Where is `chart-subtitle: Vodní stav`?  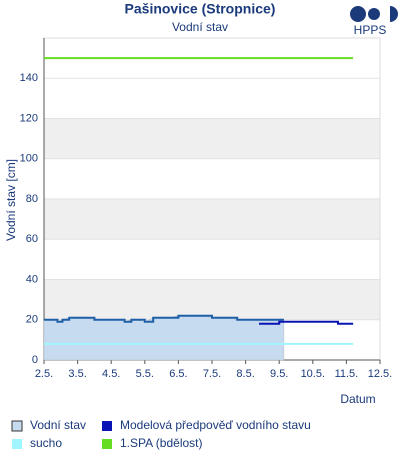 chart-subtitle: Vodní stav is located at coordinates (200, 27).